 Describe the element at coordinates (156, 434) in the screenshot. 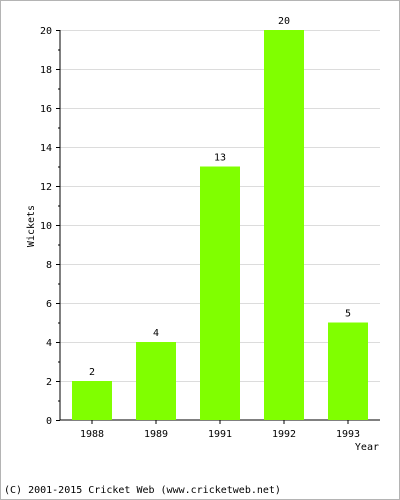

I see `x-tick-label: 1989` at that location.